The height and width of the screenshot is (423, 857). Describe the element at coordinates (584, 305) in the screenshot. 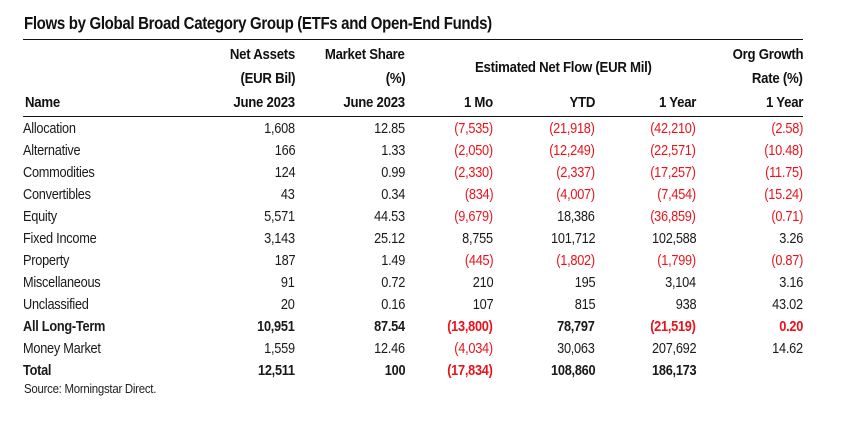

I see `cell-ytd: 815` at that location.